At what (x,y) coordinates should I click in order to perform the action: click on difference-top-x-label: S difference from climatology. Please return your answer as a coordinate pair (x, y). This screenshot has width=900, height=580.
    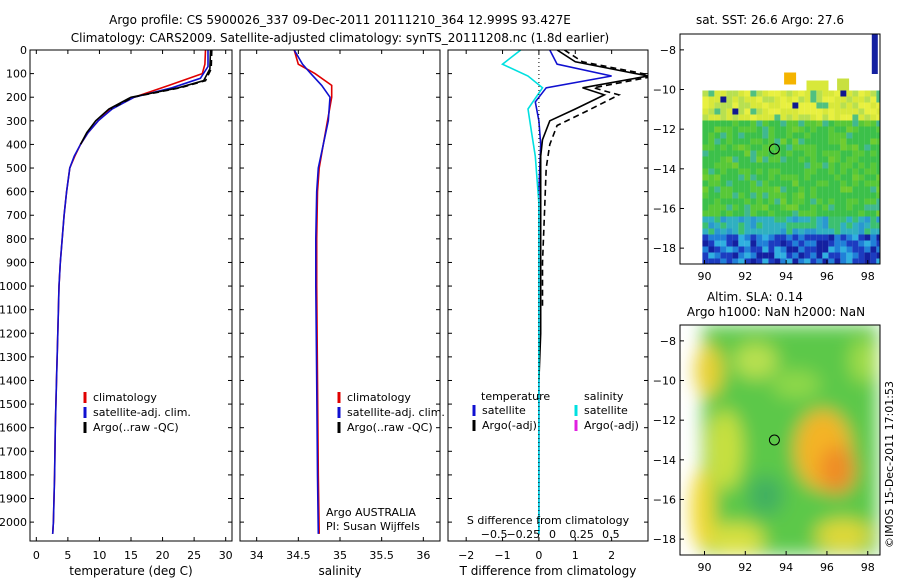
    Looking at the image, I should click on (548, 520).